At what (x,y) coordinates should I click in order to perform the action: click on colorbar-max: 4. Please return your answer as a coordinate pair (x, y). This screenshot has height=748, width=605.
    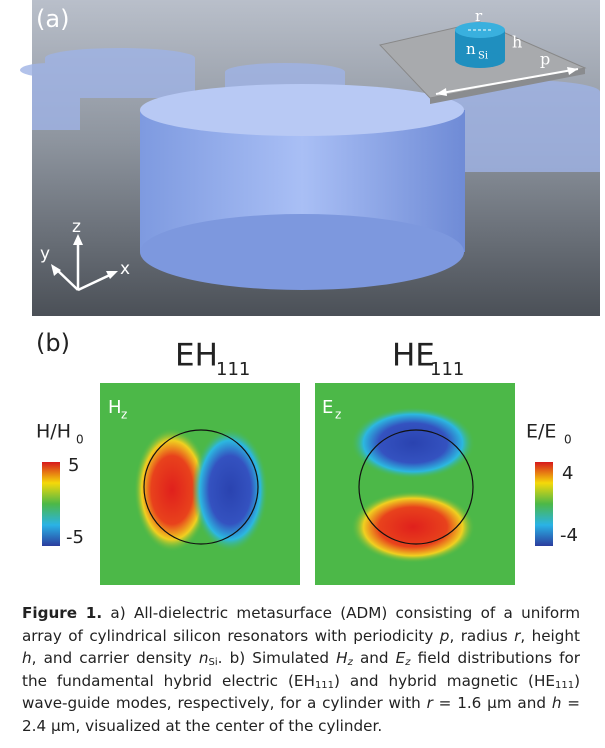
    Looking at the image, I should click on (567, 473).